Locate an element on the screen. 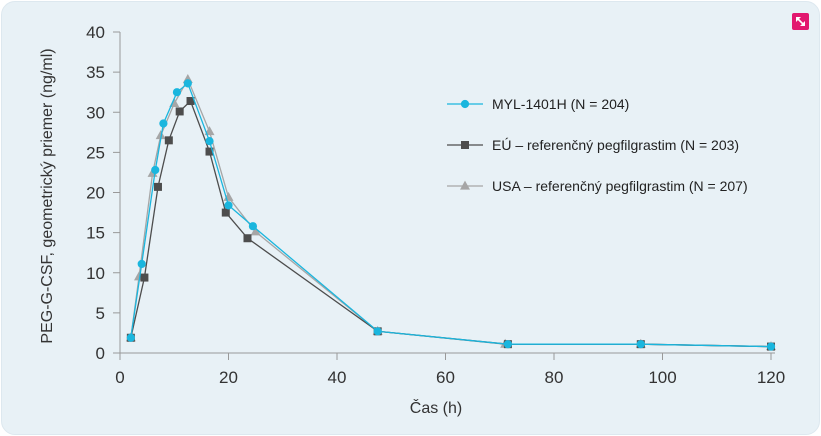 This screenshot has height=436, width=821. x-tick-label: 80 is located at coordinates (554, 377).